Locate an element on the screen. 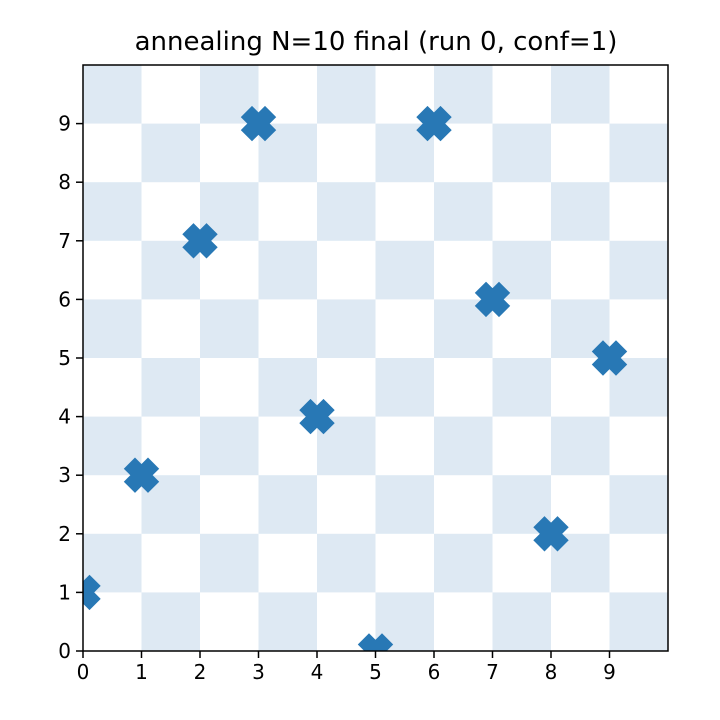 Image resolution: width=720 pixels, height=720 pixels. y-tick-label: 8 is located at coordinates (64, 182).